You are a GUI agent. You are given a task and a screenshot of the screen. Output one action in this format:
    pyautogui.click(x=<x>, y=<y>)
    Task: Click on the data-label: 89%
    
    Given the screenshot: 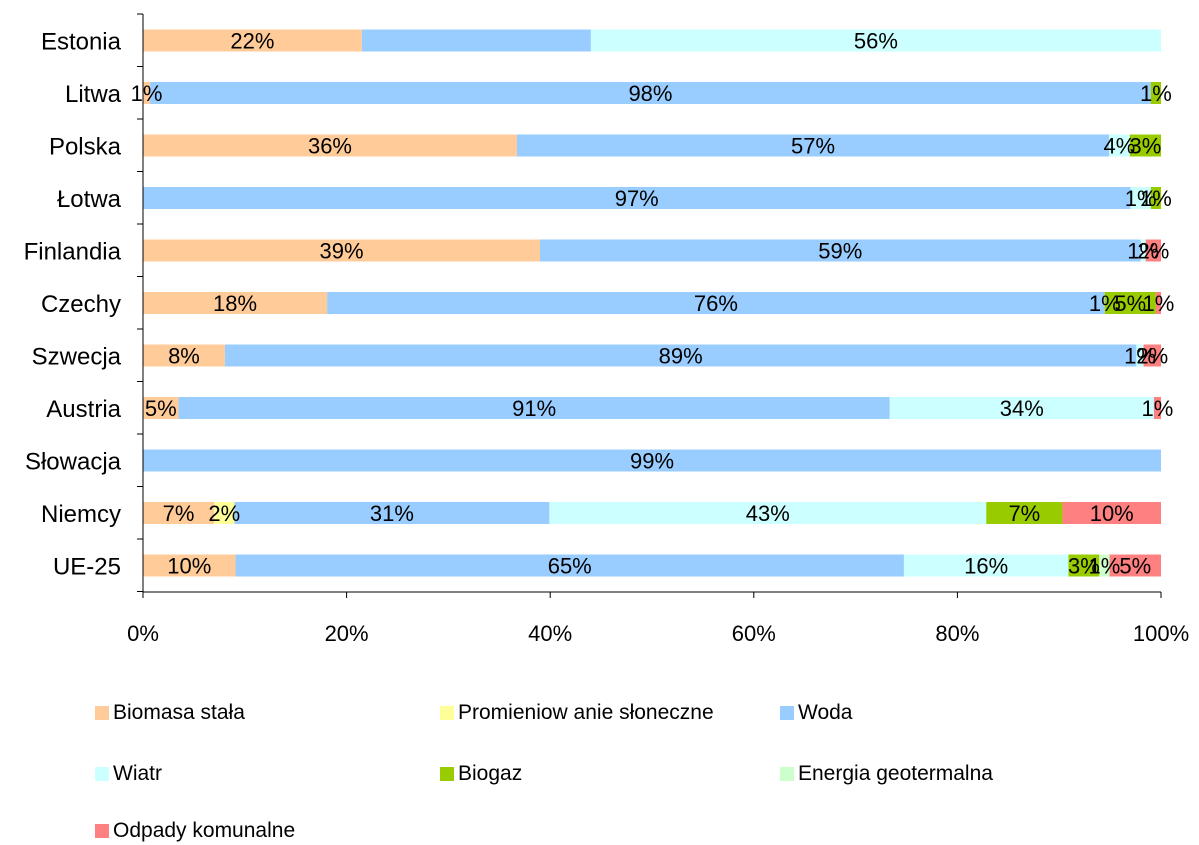 What is the action you would take?
    pyautogui.click(x=681, y=356)
    